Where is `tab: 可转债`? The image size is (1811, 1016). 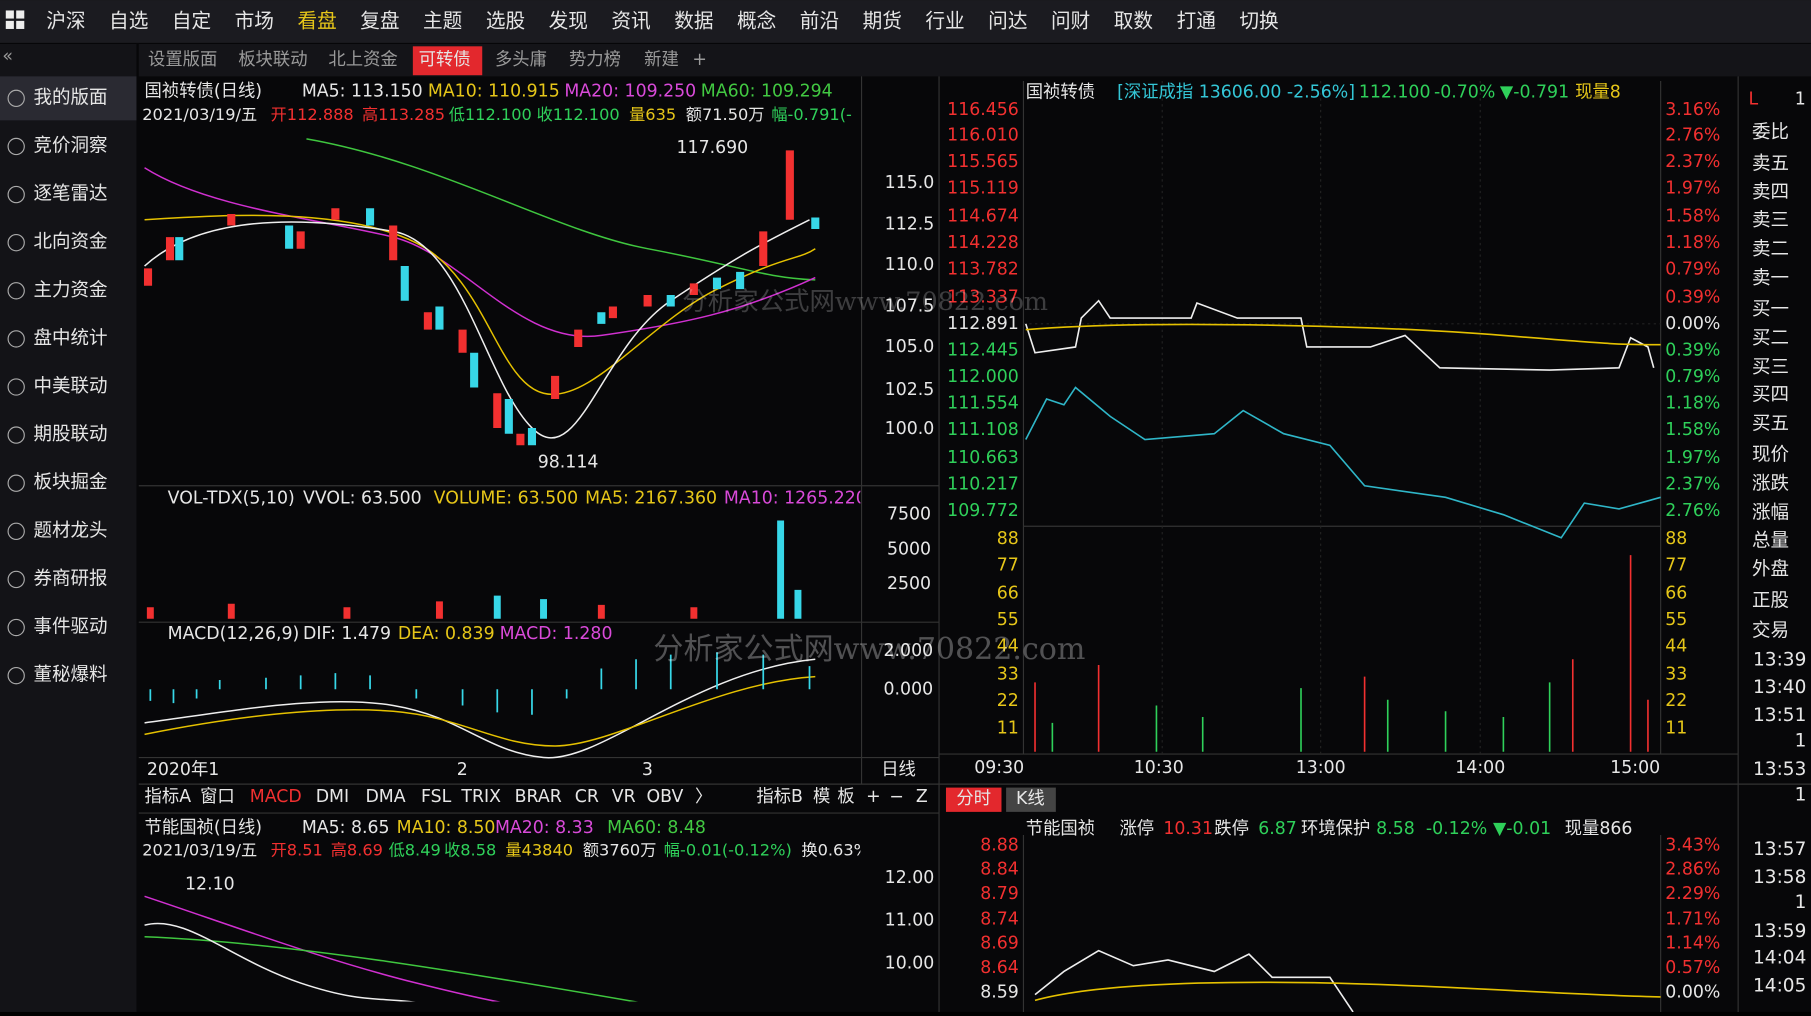 tab: 可转债 is located at coordinates (445, 60).